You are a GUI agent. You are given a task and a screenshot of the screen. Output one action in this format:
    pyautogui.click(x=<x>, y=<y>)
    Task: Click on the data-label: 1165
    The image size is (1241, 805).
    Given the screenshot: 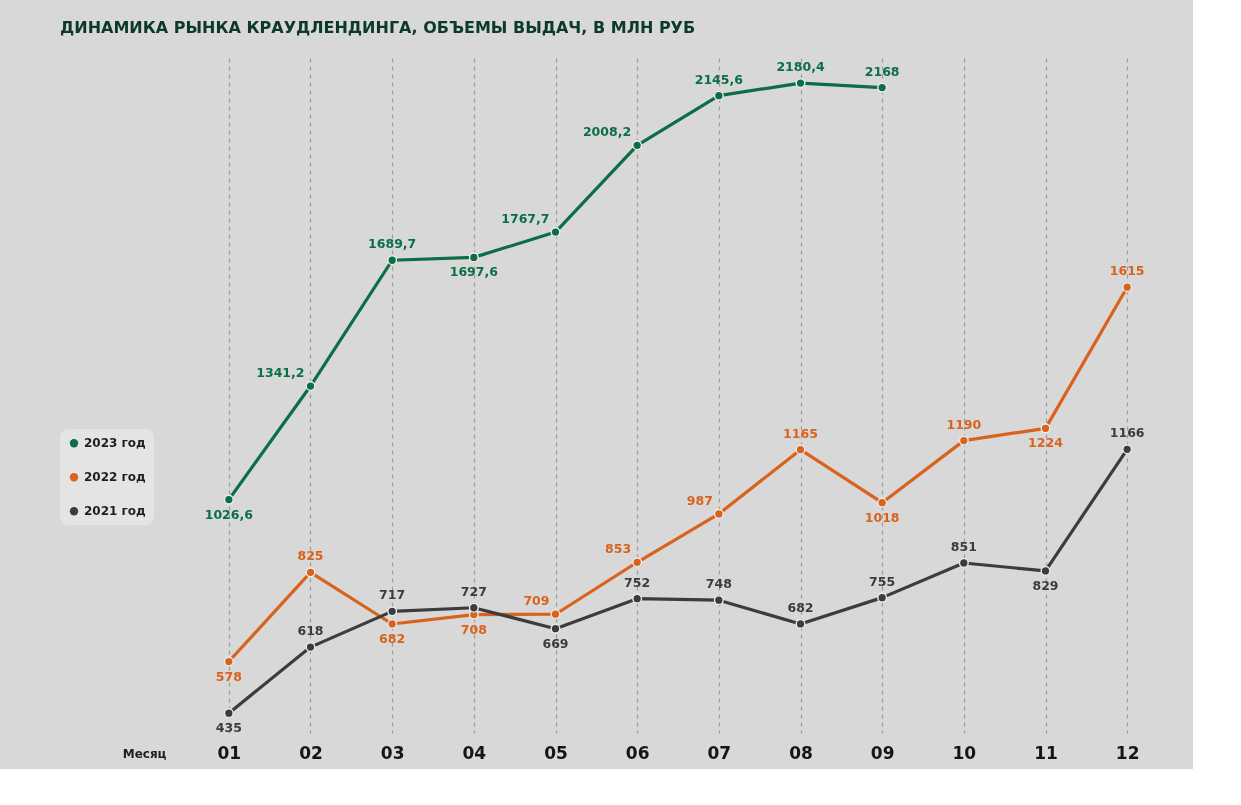 What is the action you would take?
    pyautogui.click(x=800, y=433)
    